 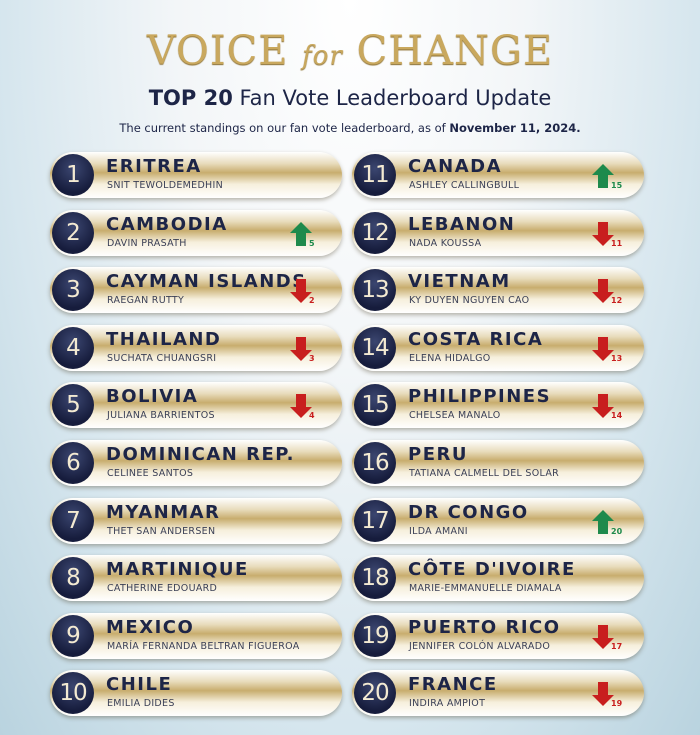 I want to click on rank-badge: 14, so click(x=375, y=347).